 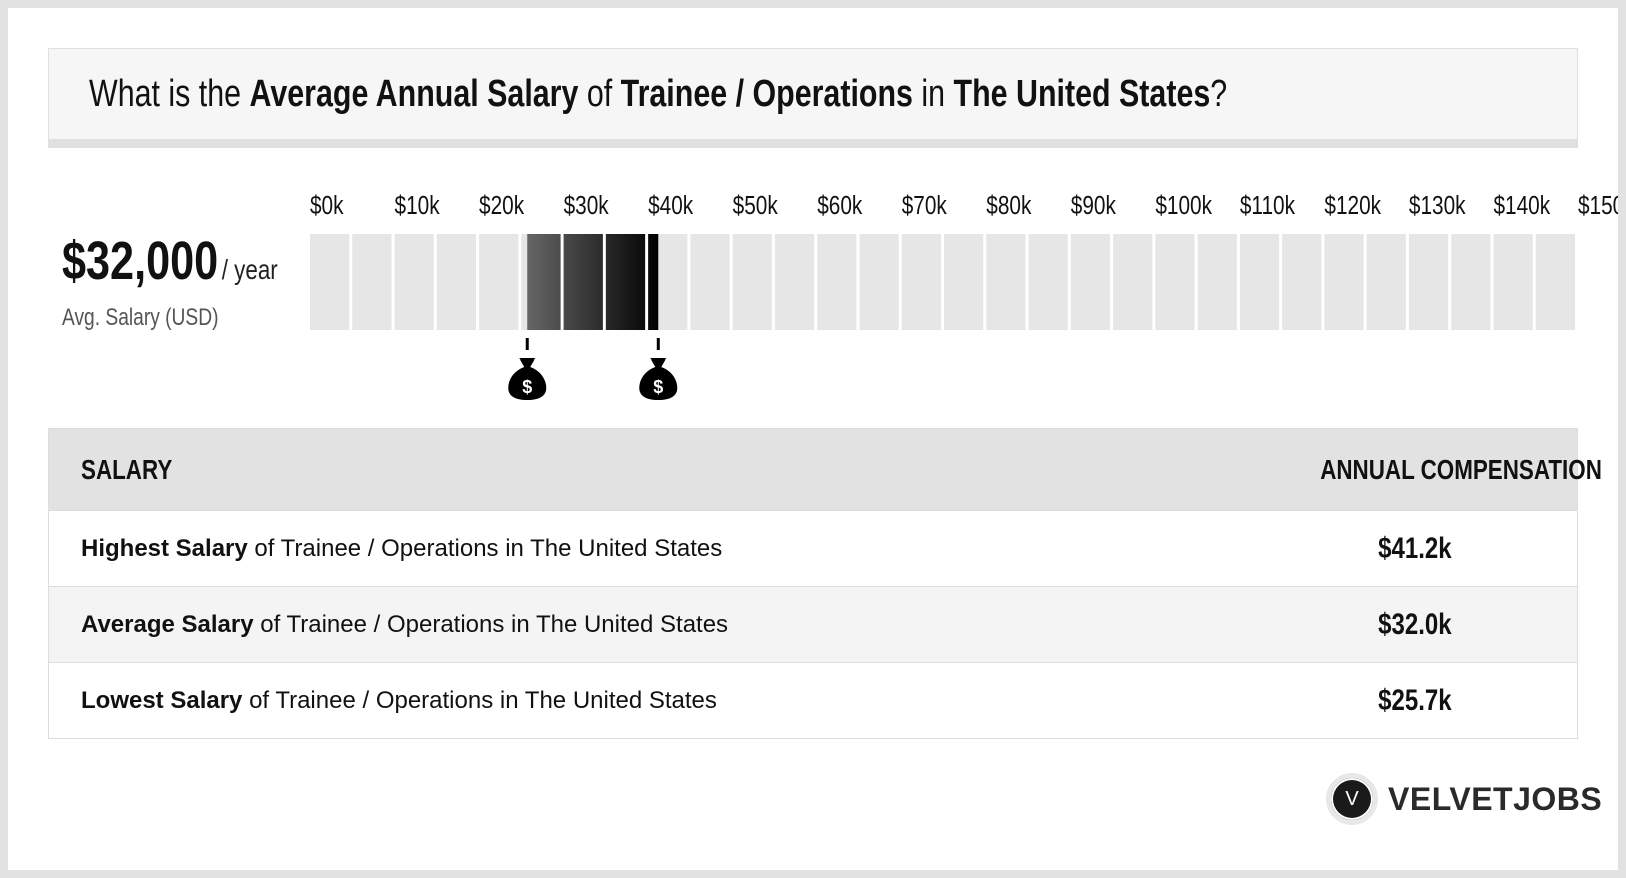 I want to click on tick-label: $150k+, so click(x=1598, y=205).